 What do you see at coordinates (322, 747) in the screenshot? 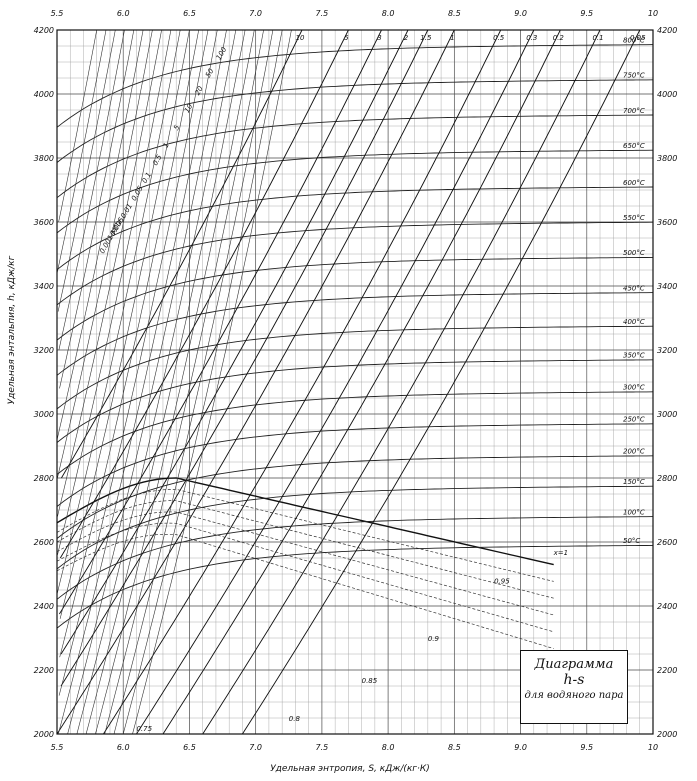
I see `x-tick-label-bottom: 7.5` at bounding box center [322, 747].